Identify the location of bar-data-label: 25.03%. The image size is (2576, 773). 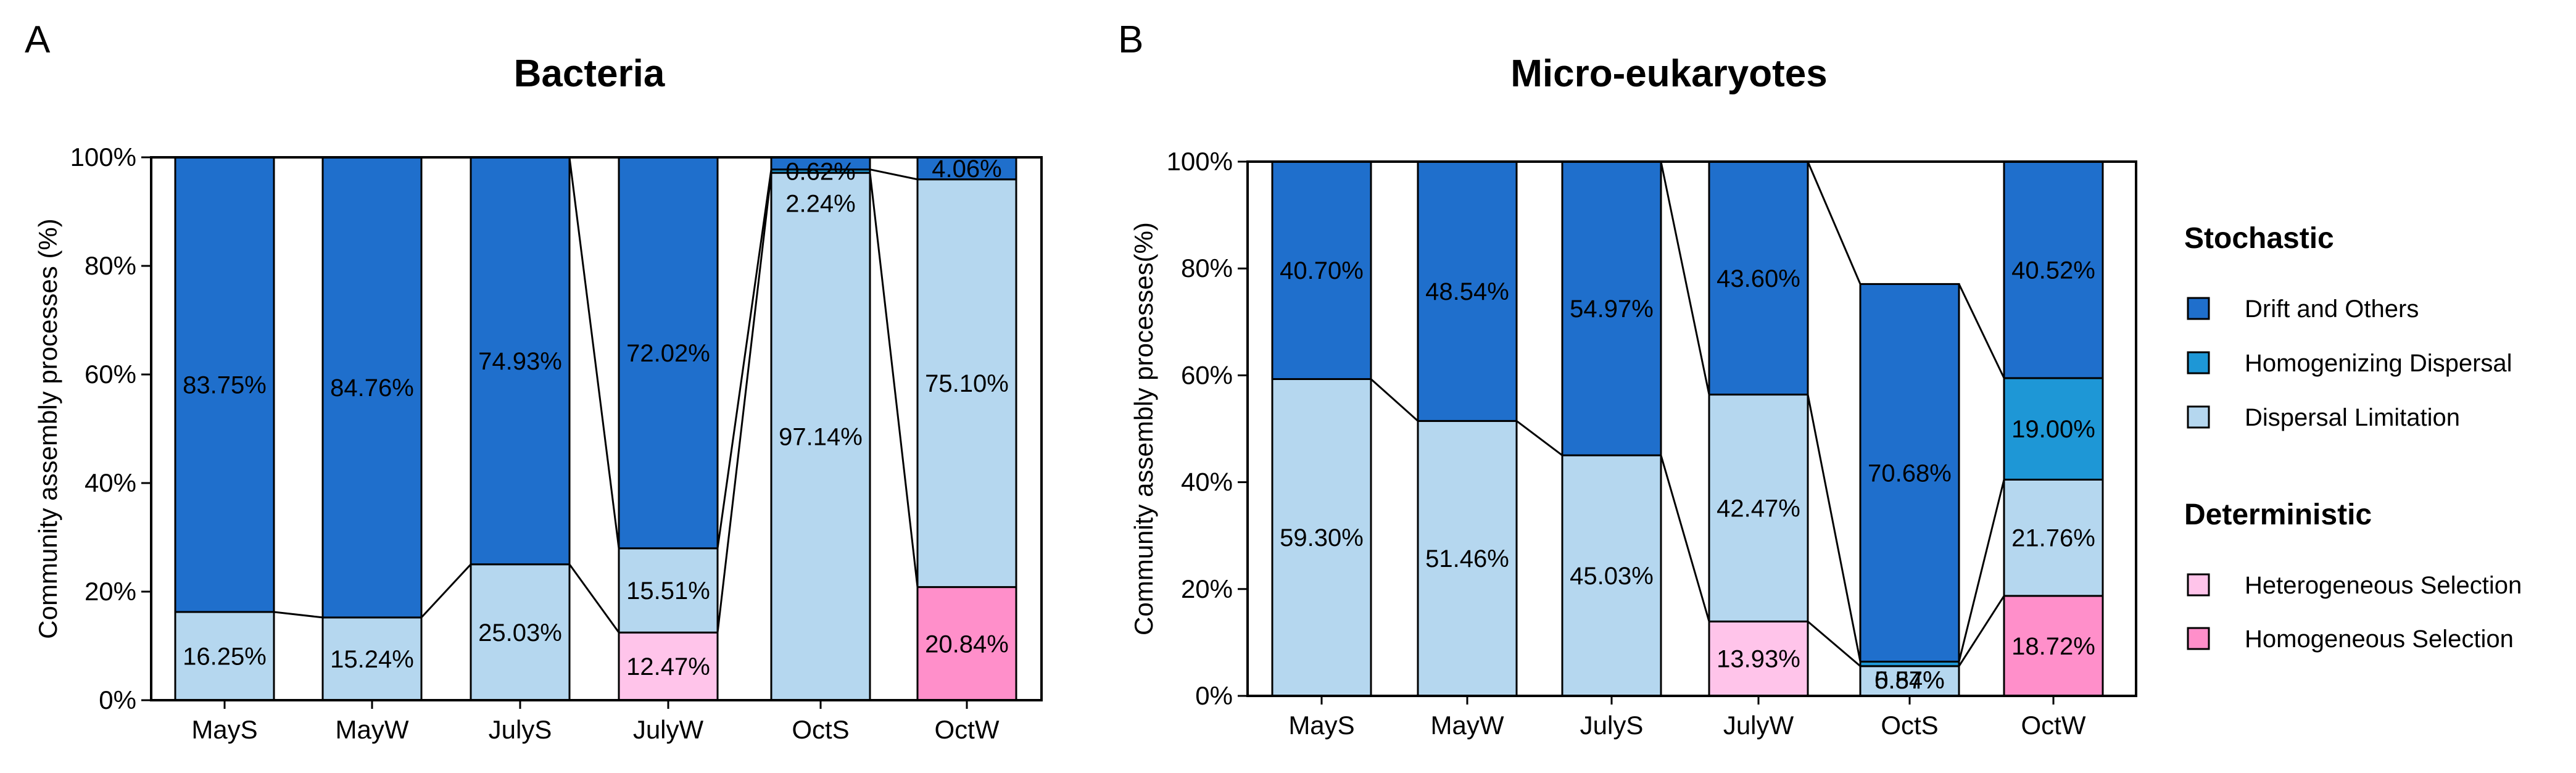
(520, 633).